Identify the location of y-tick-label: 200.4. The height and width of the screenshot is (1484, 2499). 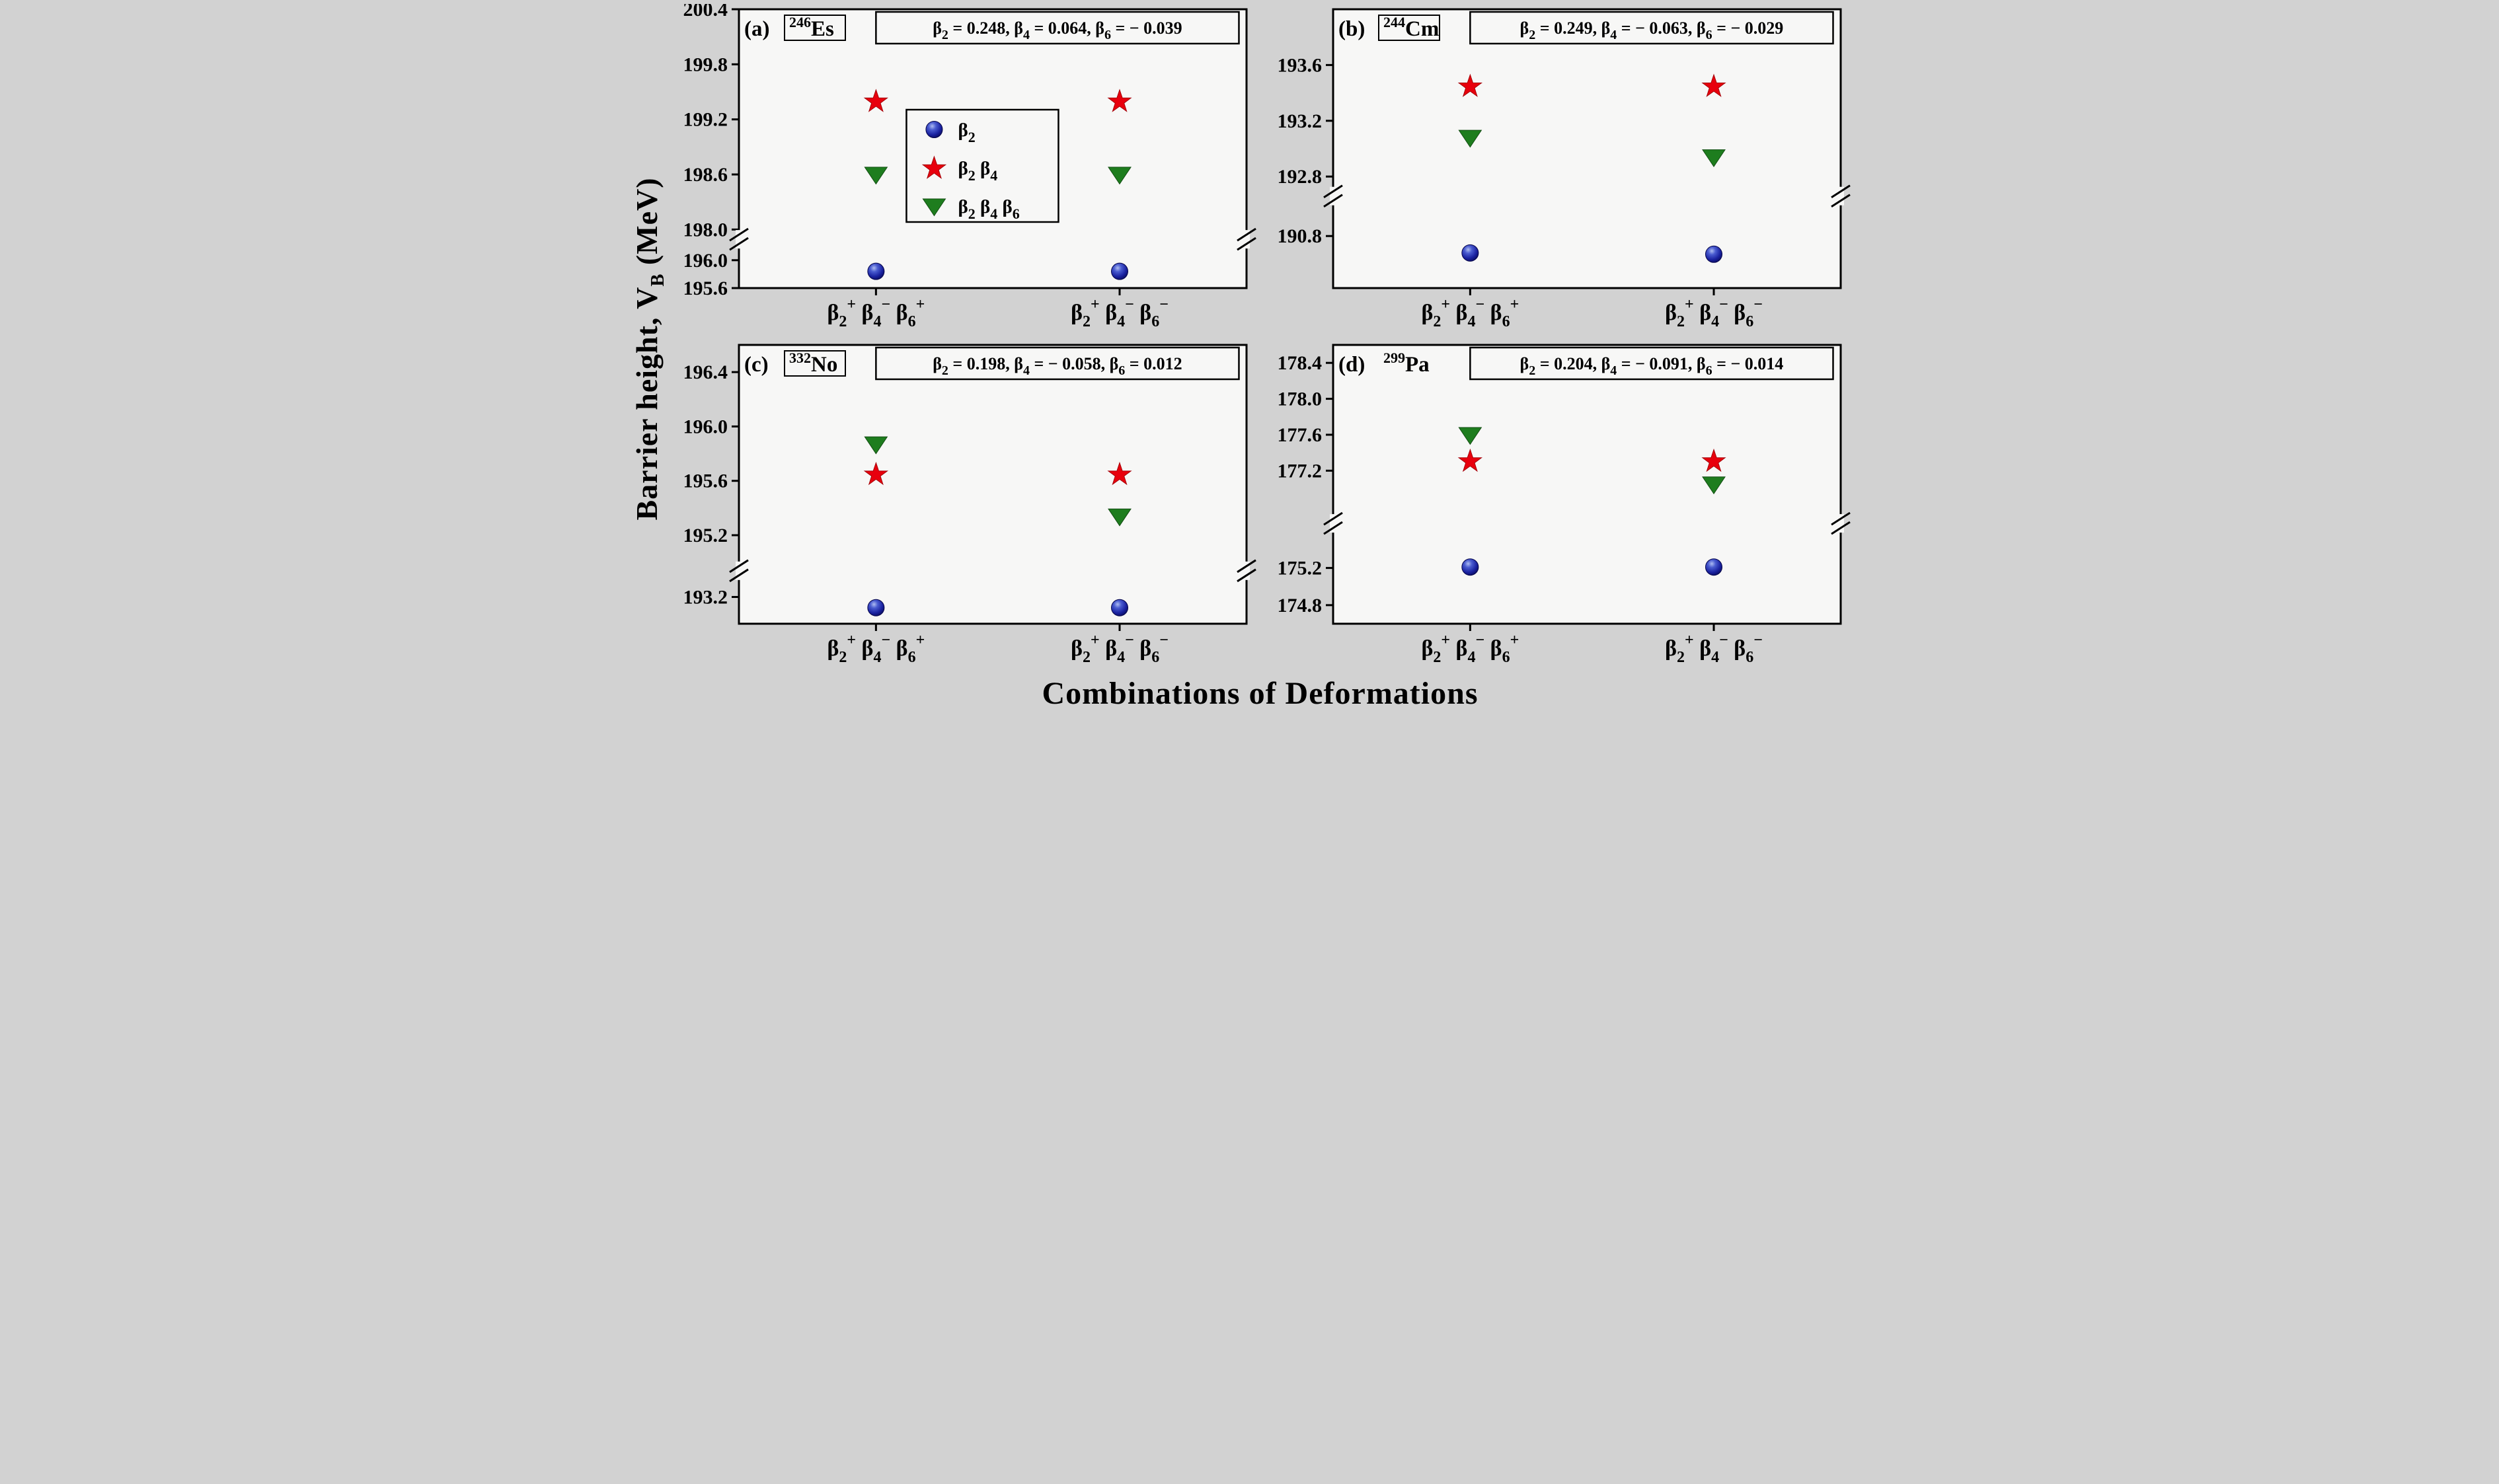
(705, 12).